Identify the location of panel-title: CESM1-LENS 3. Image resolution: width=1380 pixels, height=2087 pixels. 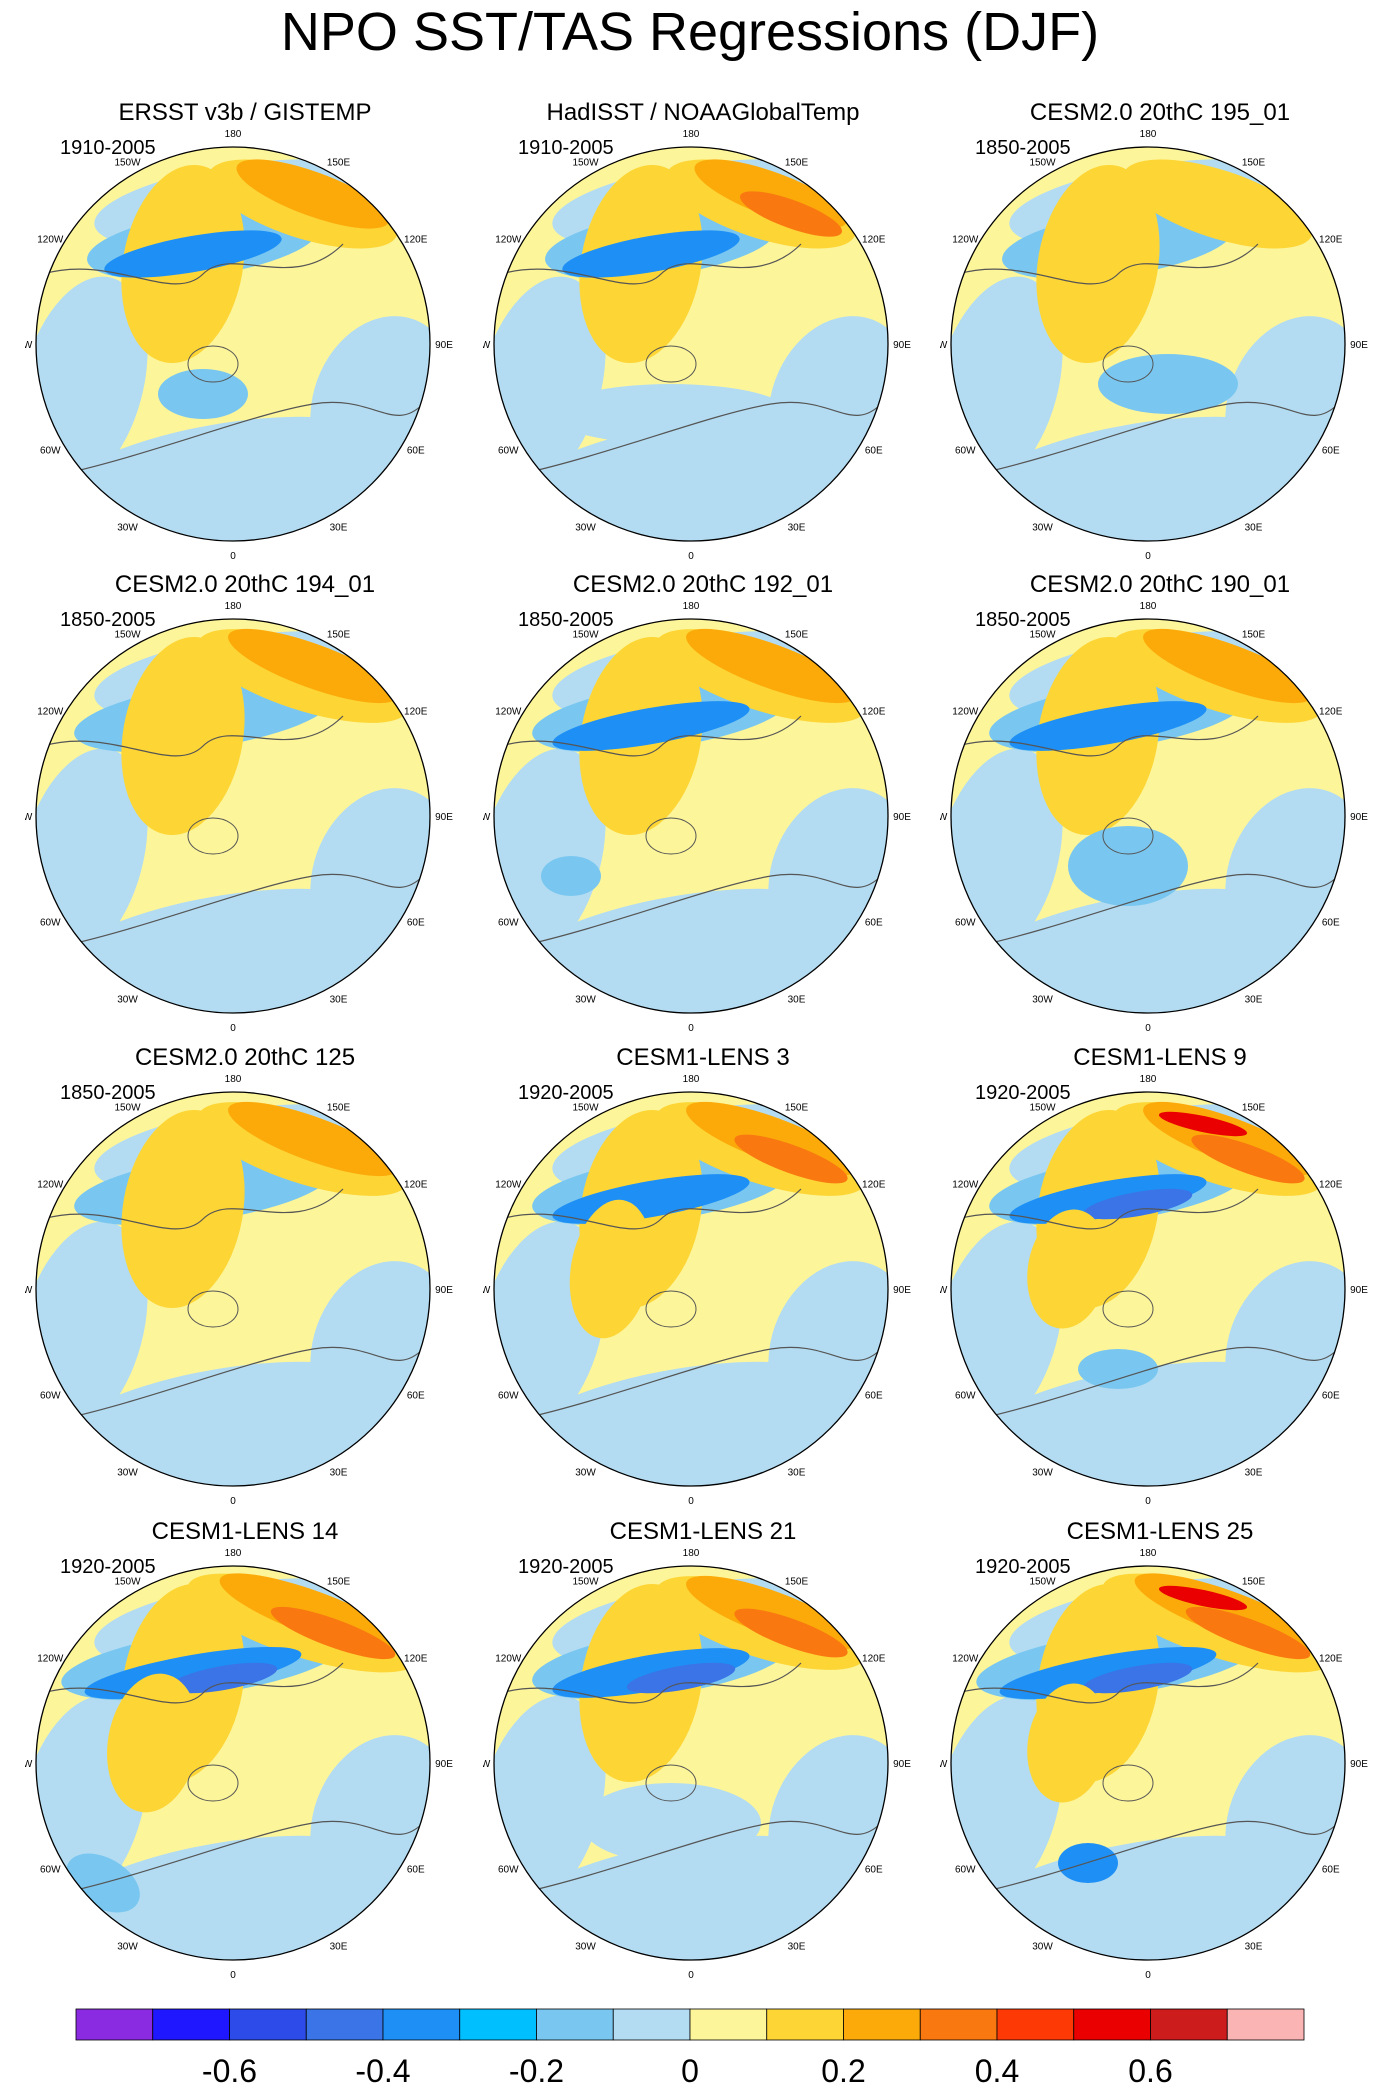
(703, 1057).